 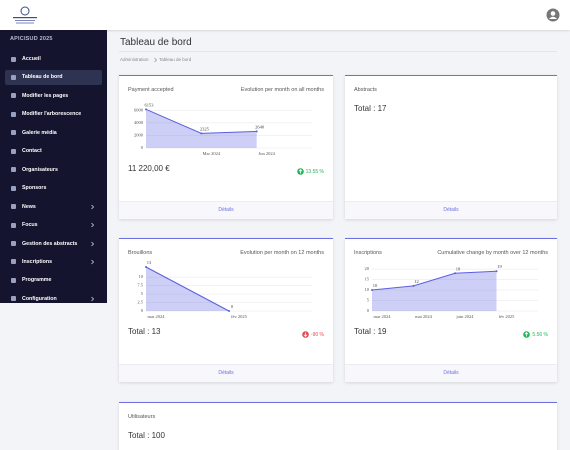 What do you see at coordinates (53, 261) in the screenshot?
I see `nav-item: Inscriptions` at bounding box center [53, 261].